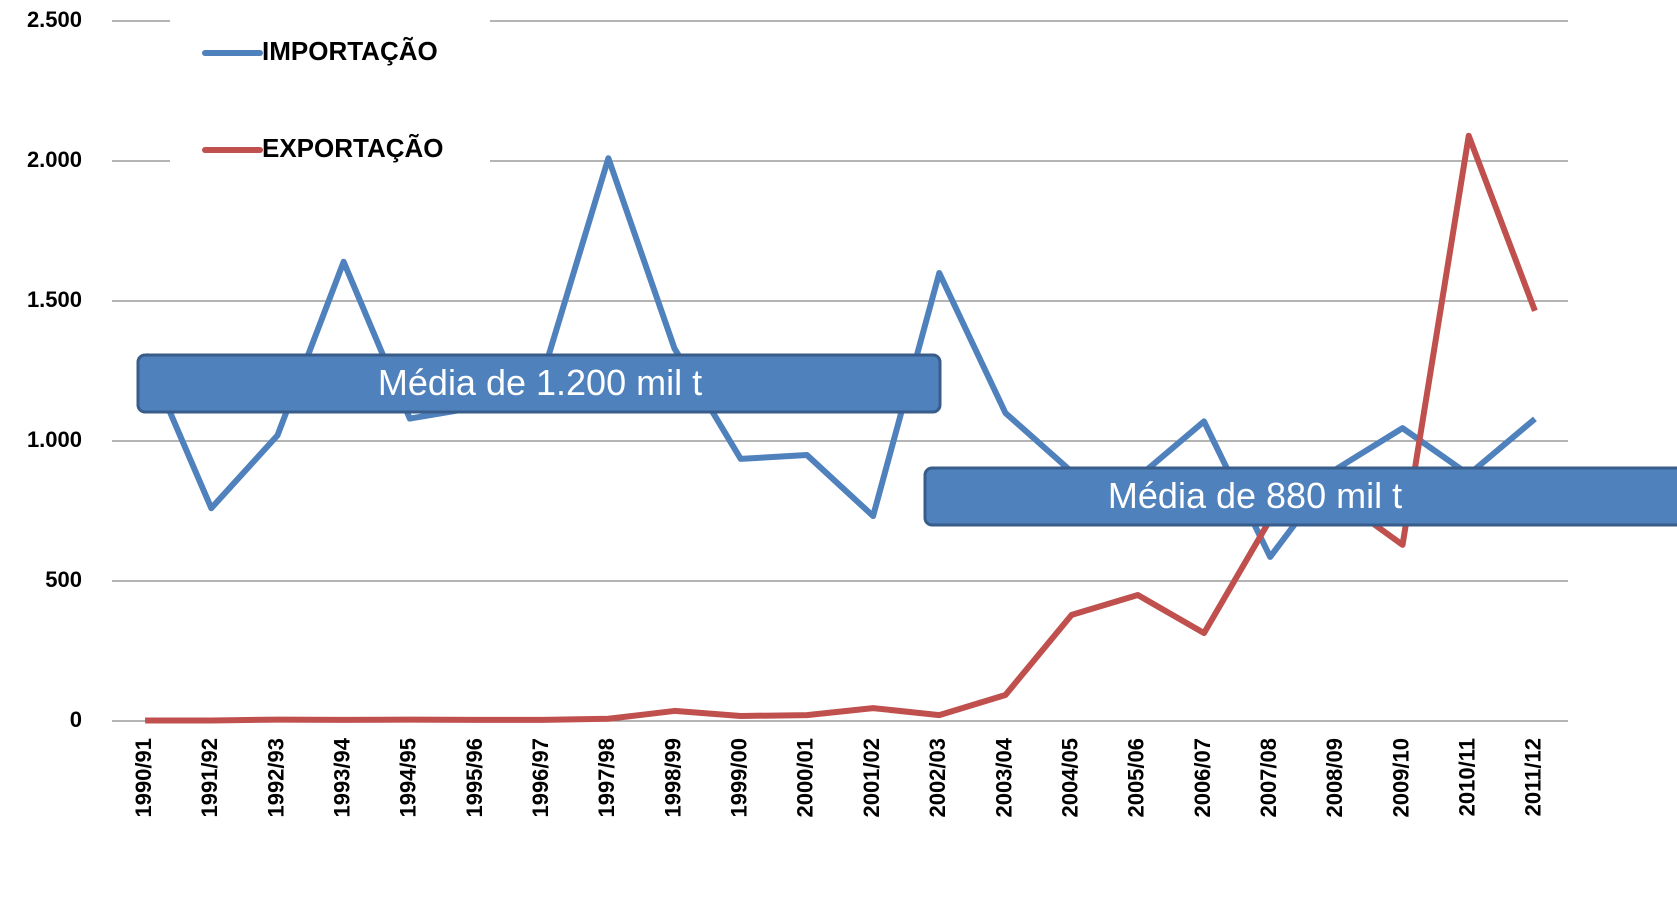  I want to click on x-tick-label: 2006/07, so click(1202, 778).